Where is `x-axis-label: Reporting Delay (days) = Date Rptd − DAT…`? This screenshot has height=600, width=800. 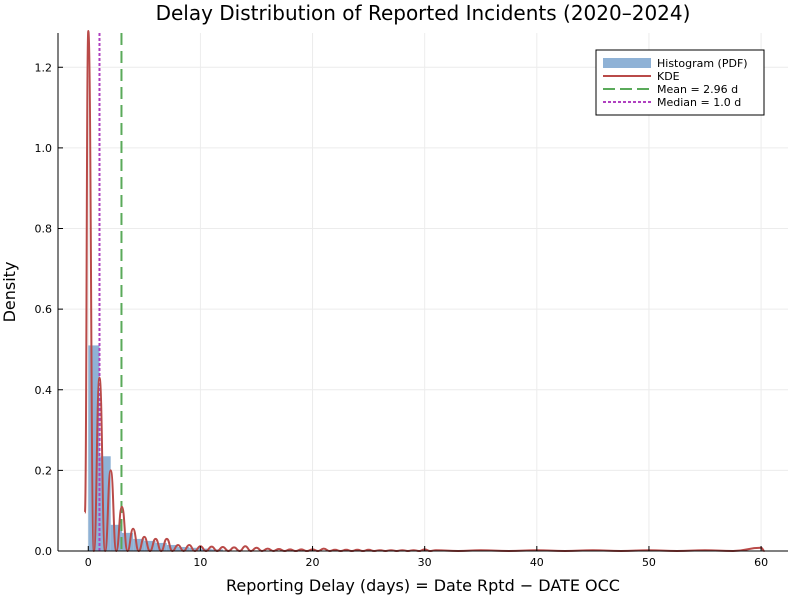 x-axis-label: Reporting Delay (days) = Date Rptd − DAT… is located at coordinates (423, 585).